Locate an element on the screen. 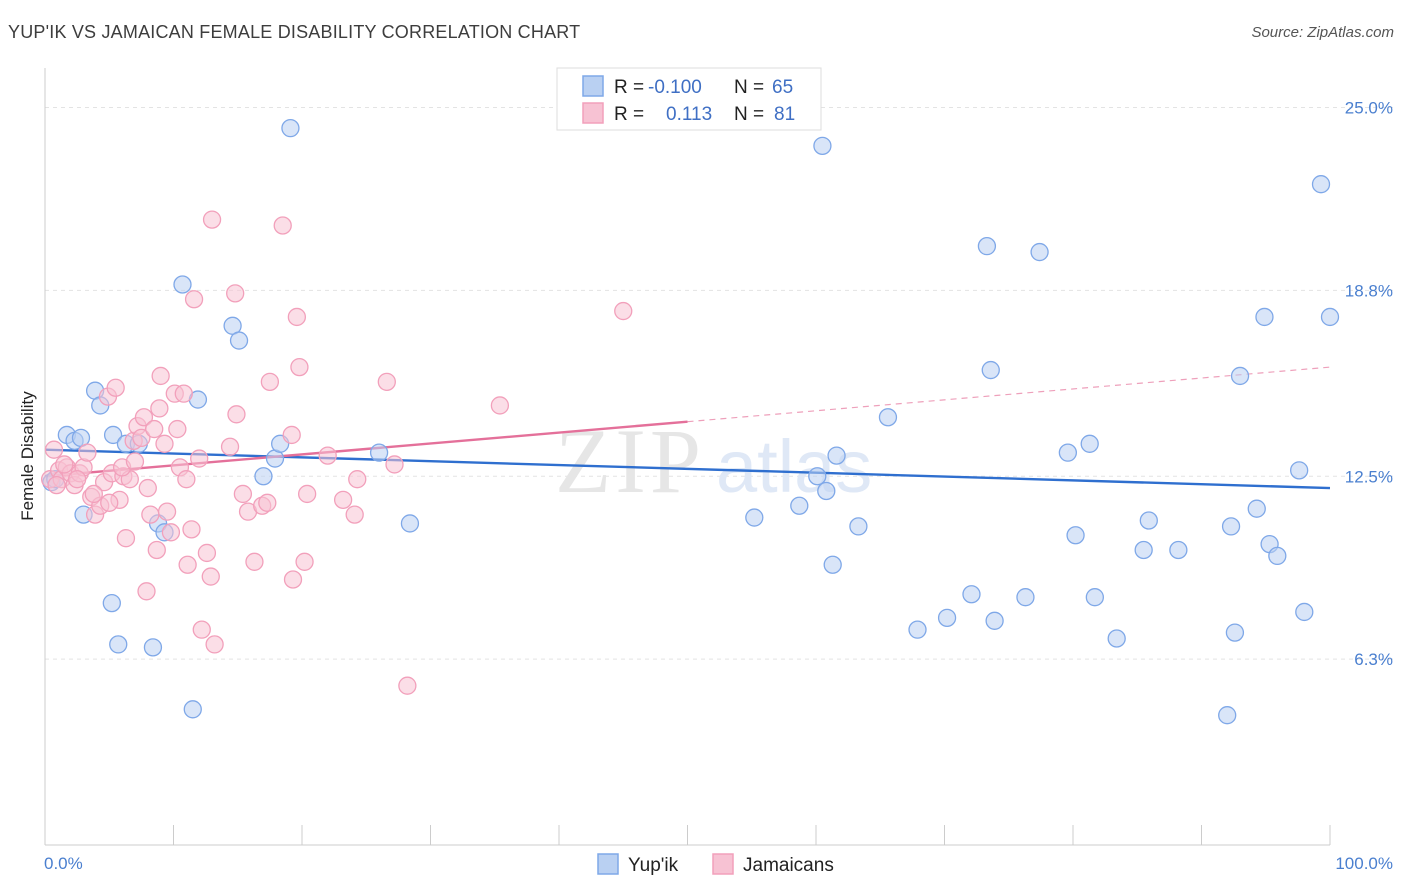 The width and height of the screenshot is (1406, 892). y-tick-label-1: 12.5% is located at coordinates (1369, 476).